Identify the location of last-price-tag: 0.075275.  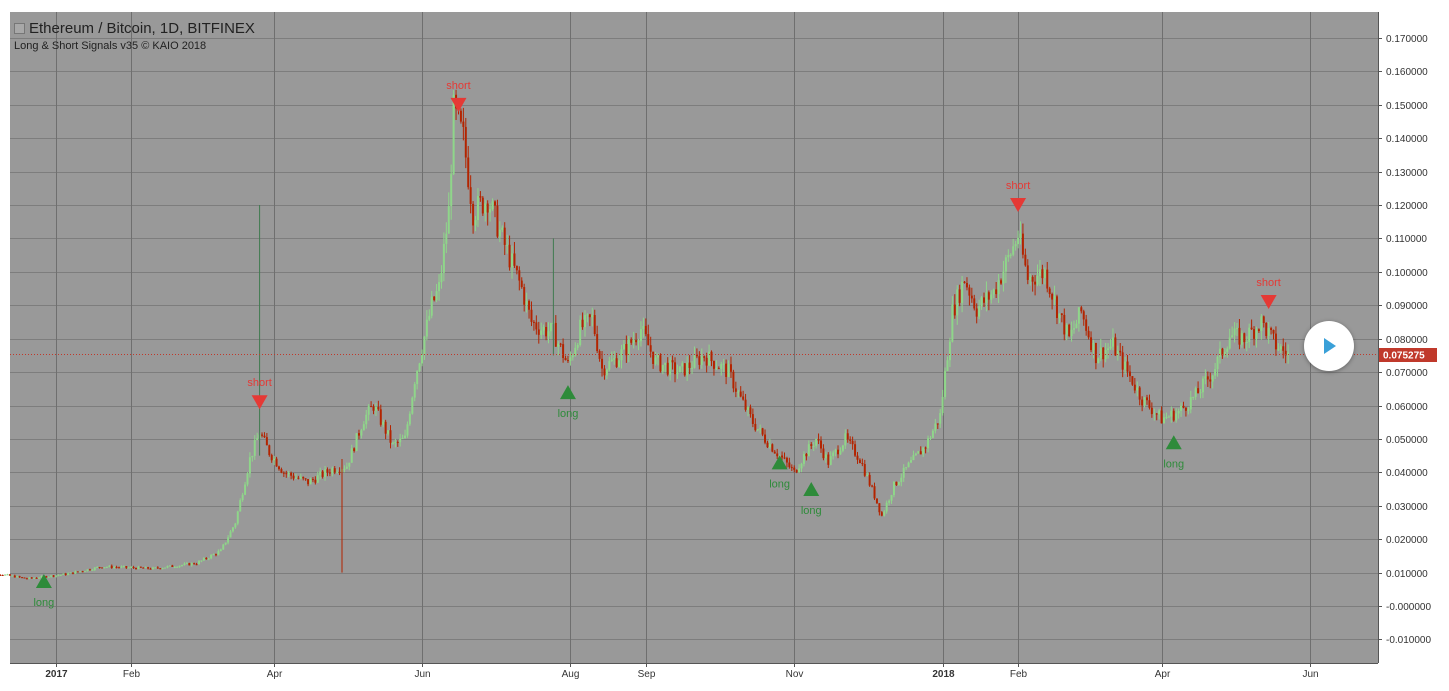
(1408, 355).